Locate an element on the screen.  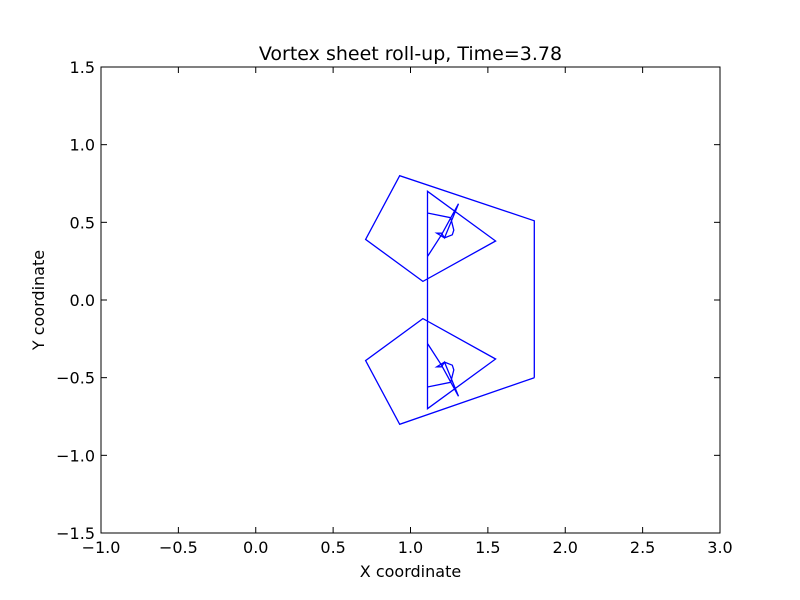
x-tick-label: 1.0 is located at coordinates (410, 547).